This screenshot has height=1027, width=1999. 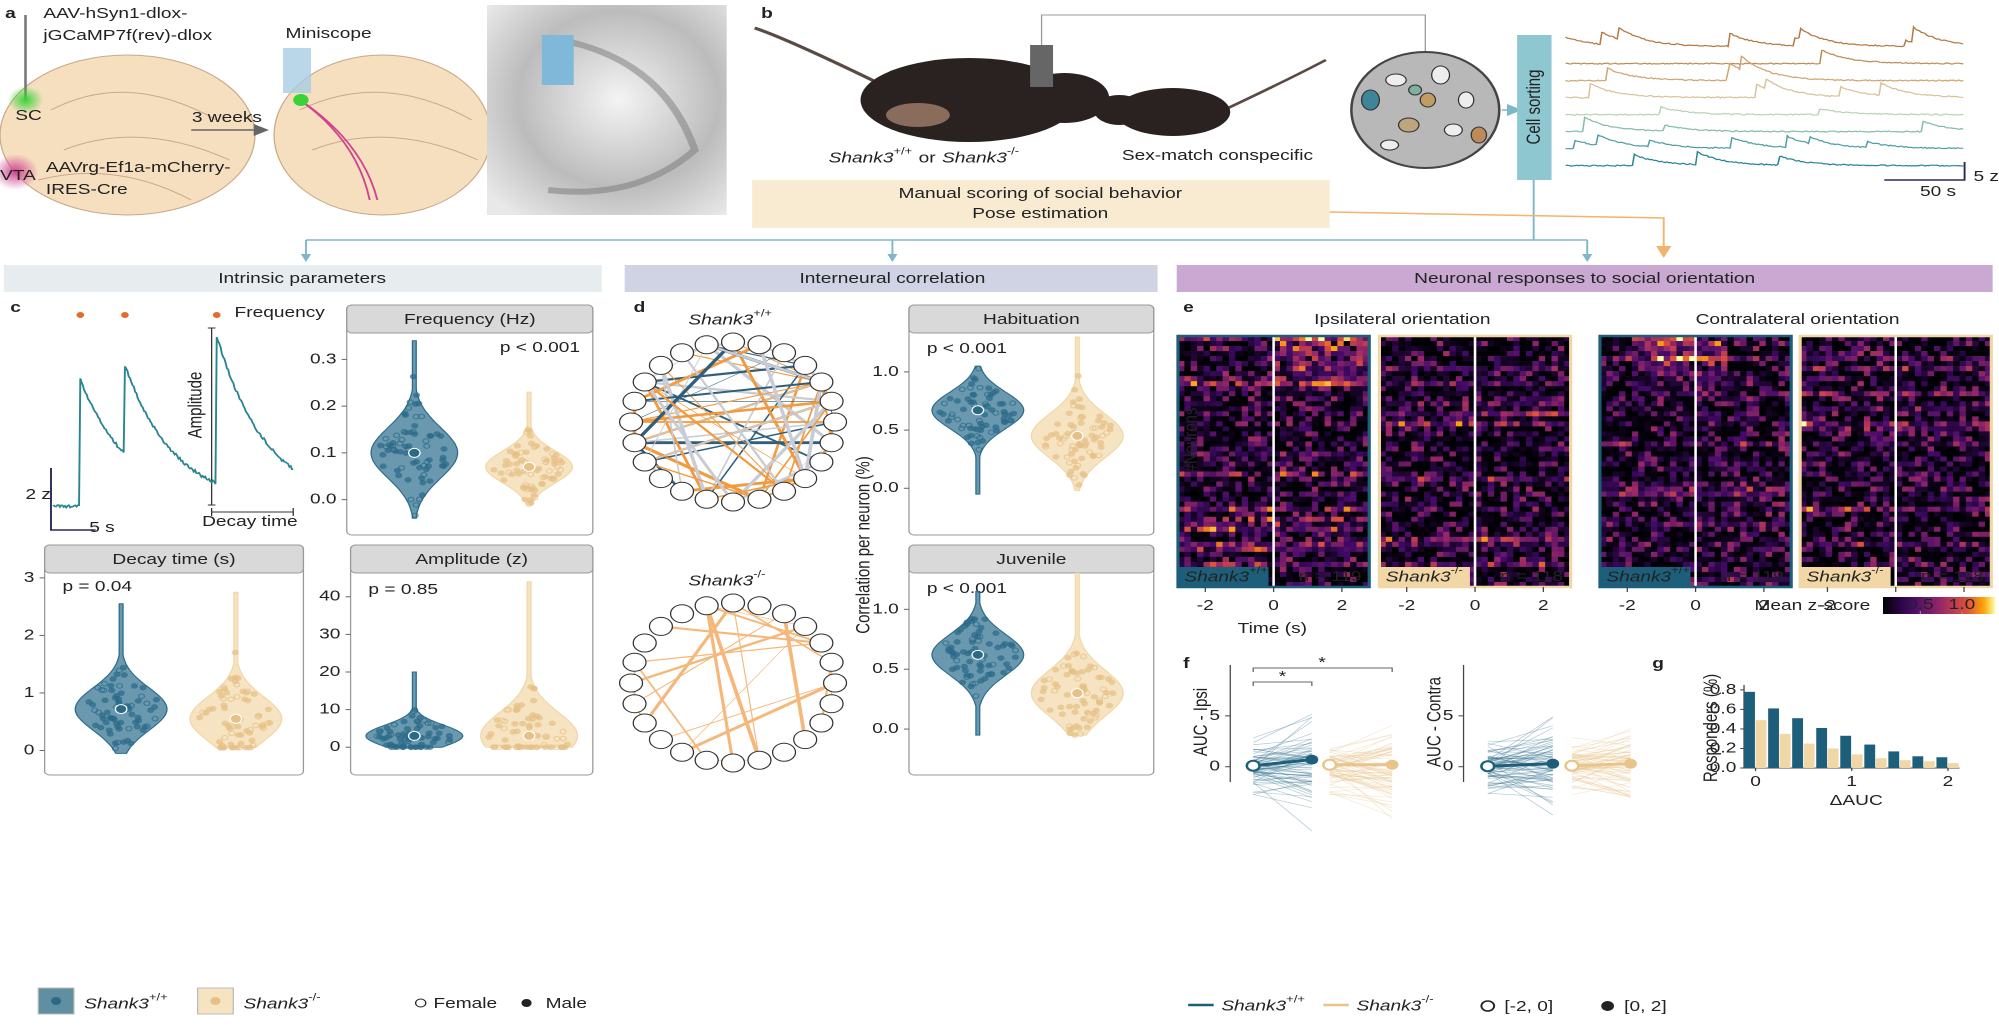 I want to click on y-tick-label: 0.0, so click(x=323, y=498).